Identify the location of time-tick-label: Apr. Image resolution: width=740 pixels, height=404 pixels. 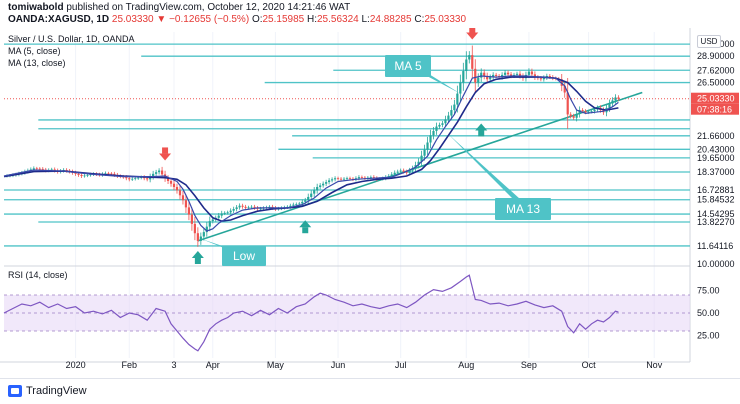
(213, 365).